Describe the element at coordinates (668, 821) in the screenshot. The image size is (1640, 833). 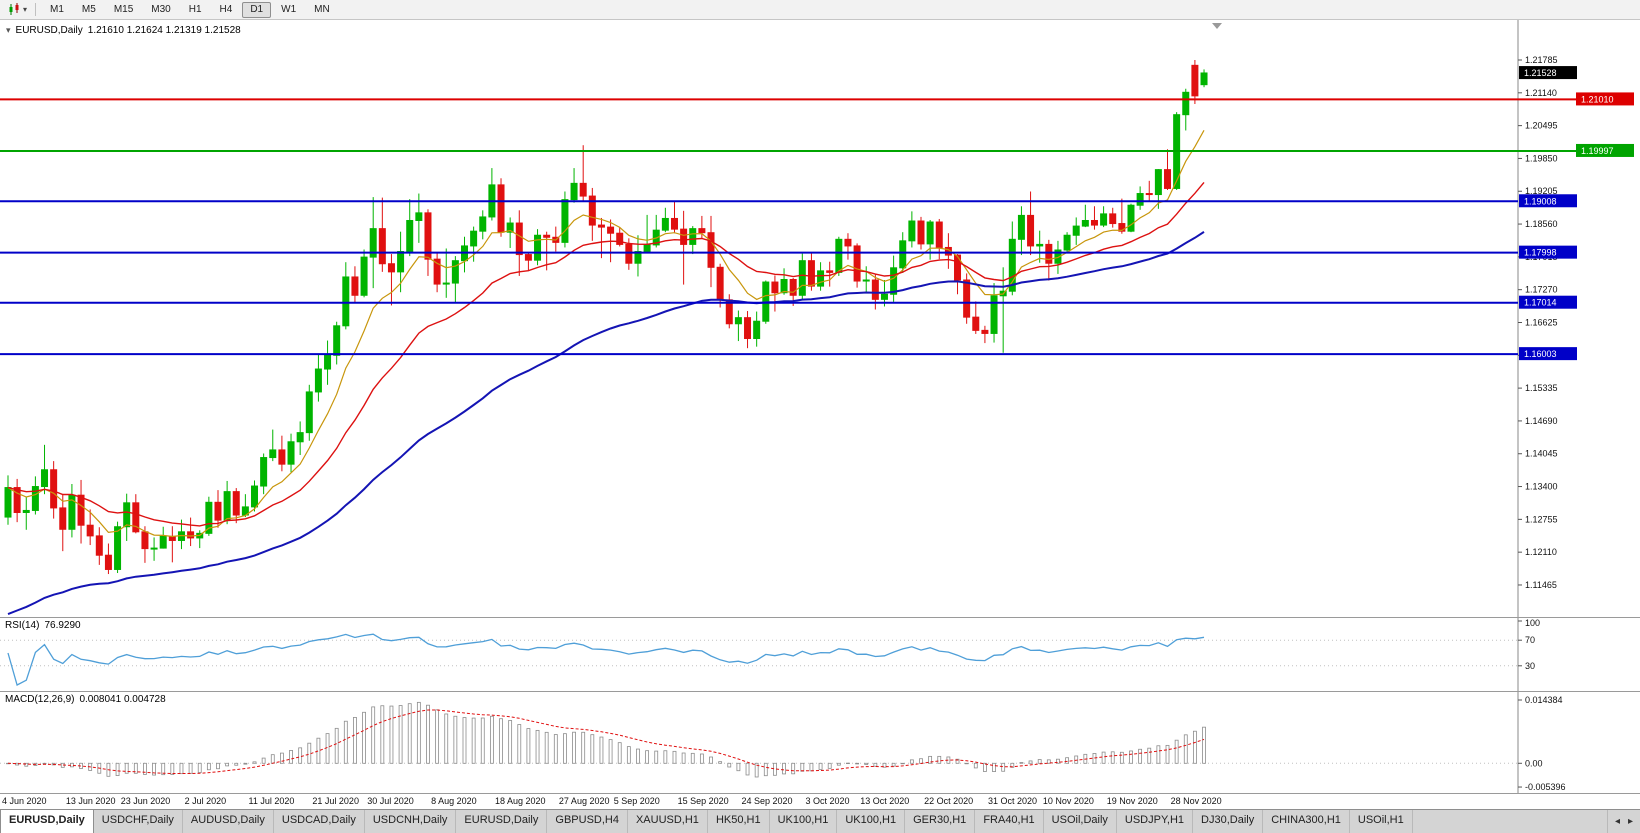
I see `symbol-tab-7-xauusd-h1: XAUUSD,H1` at that location.